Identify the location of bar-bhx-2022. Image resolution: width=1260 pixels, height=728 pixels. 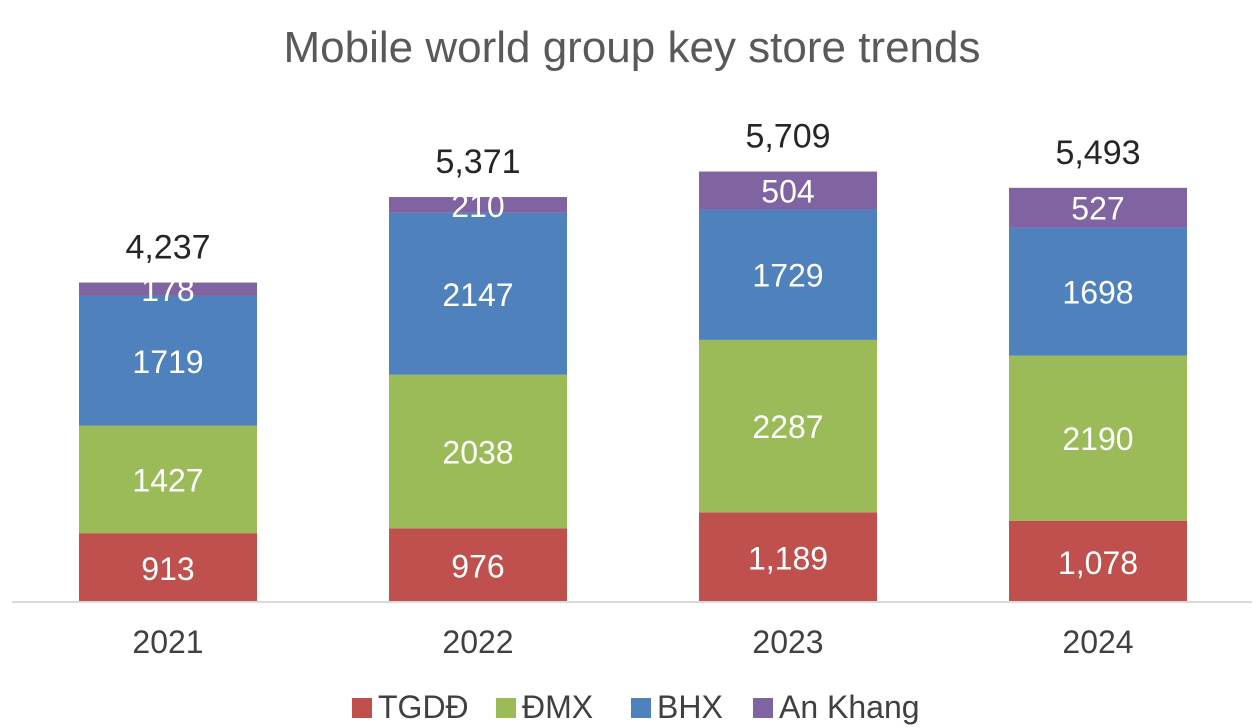
(478, 293).